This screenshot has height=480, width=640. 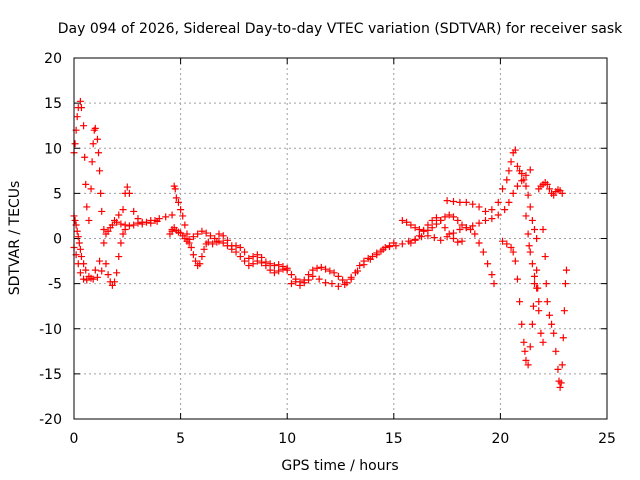 I want to click on x-axis-label: GPS time / hours, so click(x=339, y=466).